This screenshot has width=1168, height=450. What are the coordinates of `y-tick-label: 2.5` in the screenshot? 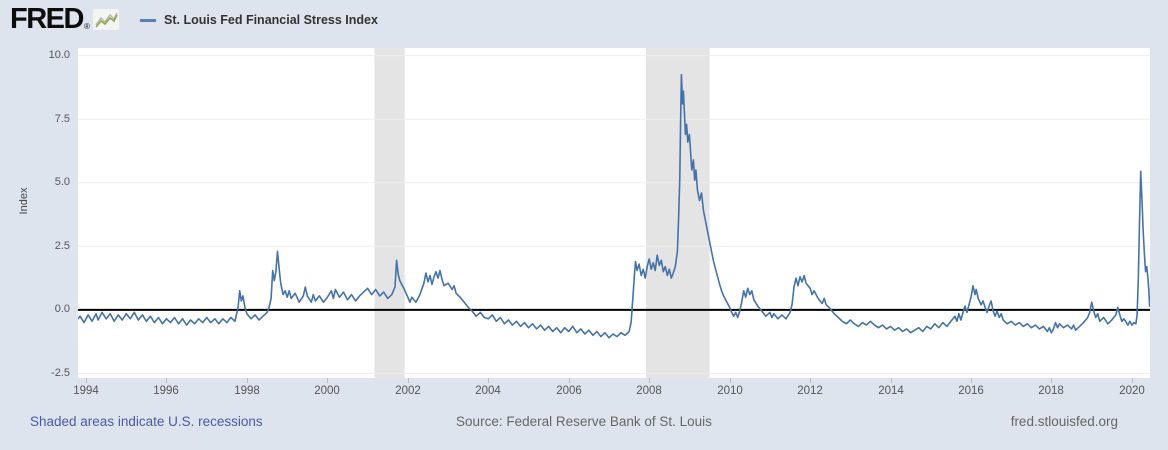 It's located at (62, 245).